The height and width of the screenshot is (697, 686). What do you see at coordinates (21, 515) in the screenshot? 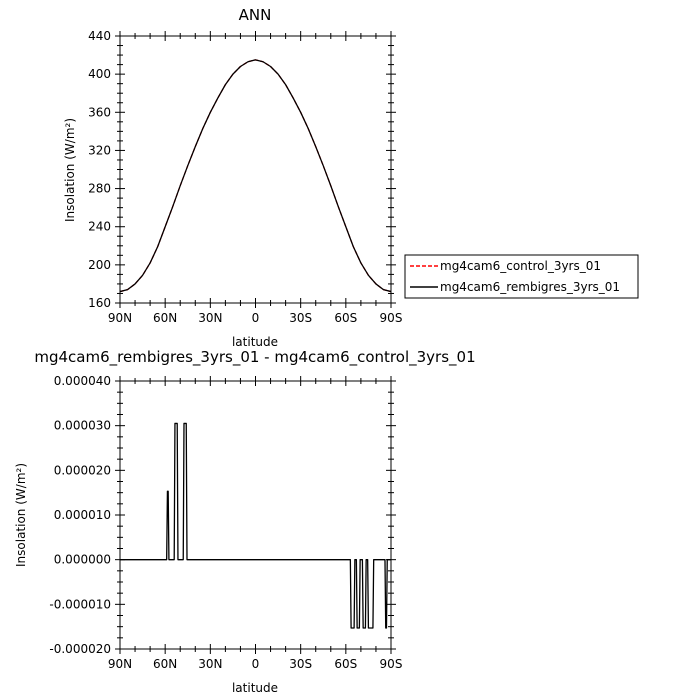
I see `bottom-y-axis-label: Insolation (W/m²)` at bounding box center [21, 515].